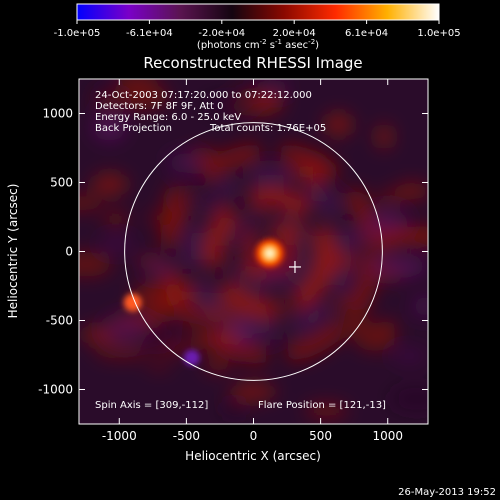 The image size is (500, 500). Describe the element at coordinates (447, 492) in the screenshot. I see `footer-timestamp: 26-May-2013 19:52` at that location.